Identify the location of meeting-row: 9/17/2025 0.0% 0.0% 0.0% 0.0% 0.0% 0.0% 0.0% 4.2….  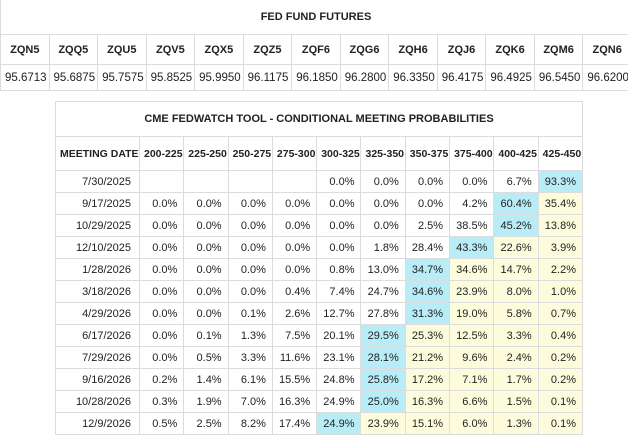
(319, 203).